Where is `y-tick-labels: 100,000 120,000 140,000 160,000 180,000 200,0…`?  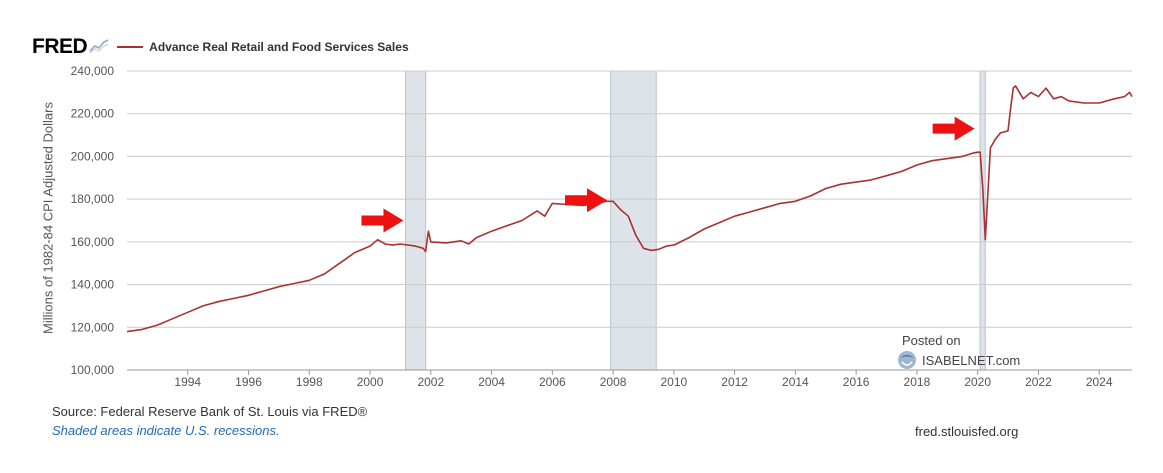 y-tick-labels: 100,000 120,000 140,000 160,000 180,000 200,0… is located at coordinates (93, 220).